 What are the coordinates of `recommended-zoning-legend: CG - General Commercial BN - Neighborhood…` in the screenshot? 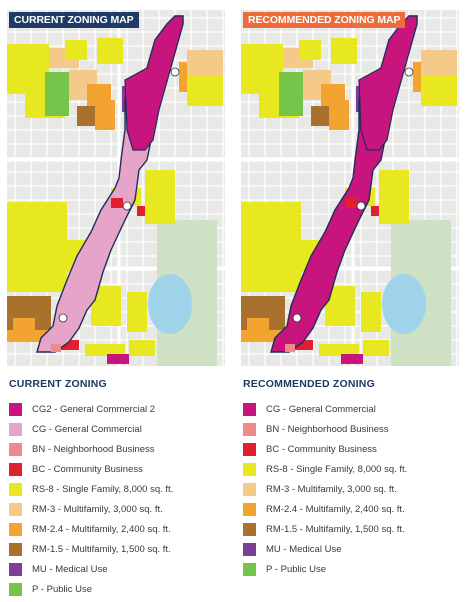 It's located at (325, 489).